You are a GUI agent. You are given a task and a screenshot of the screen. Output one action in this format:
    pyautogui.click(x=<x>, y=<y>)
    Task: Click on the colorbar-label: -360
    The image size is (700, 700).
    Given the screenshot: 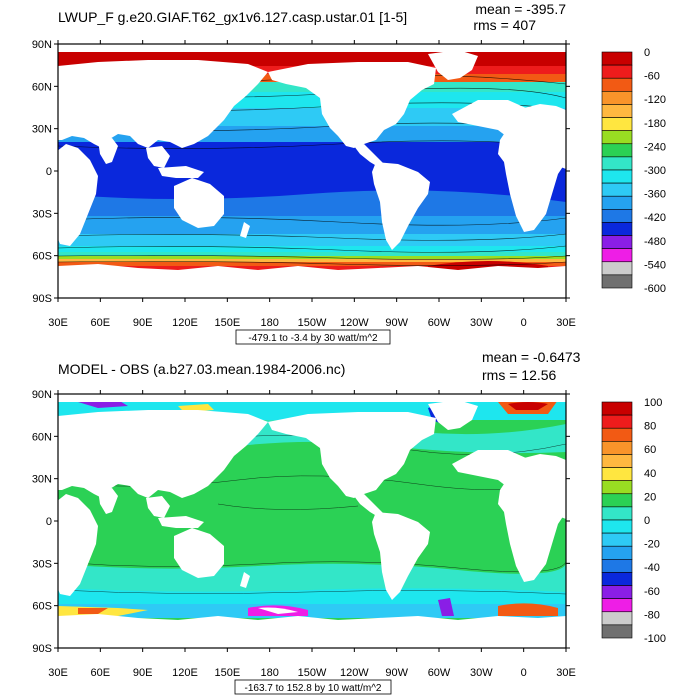 What is the action you would take?
    pyautogui.click(x=655, y=195)
    